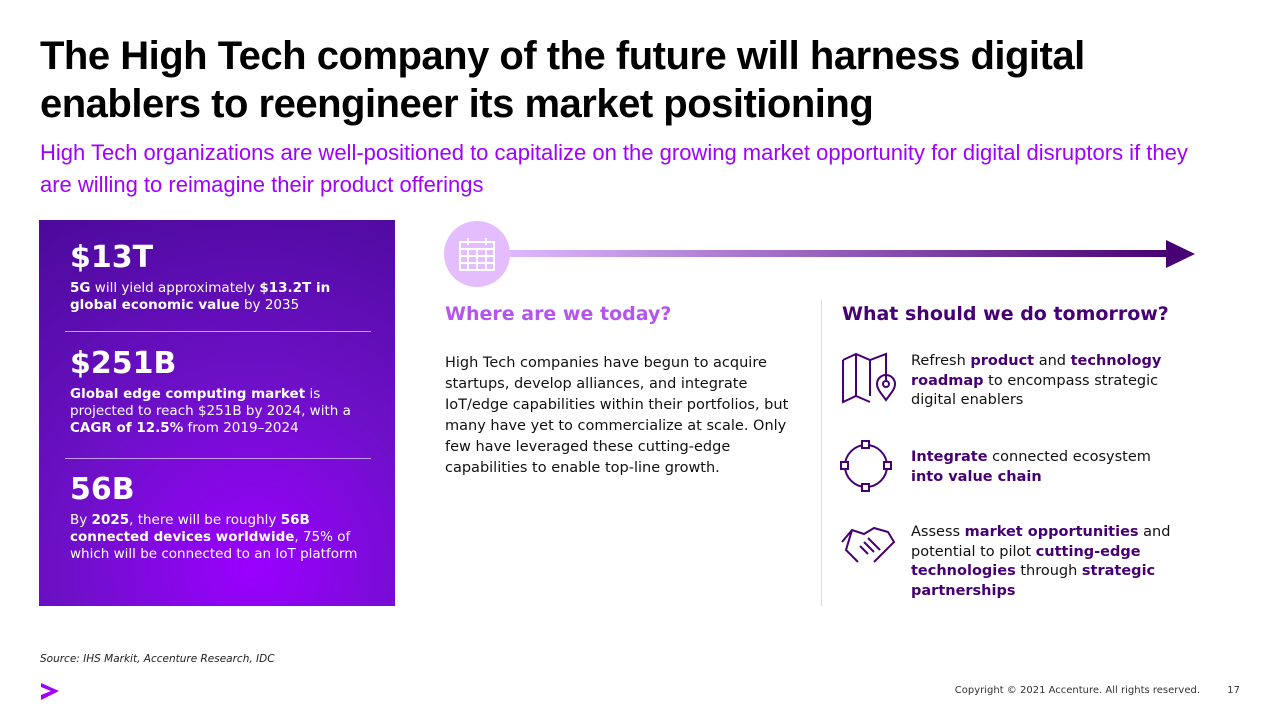  I want to click on icons, so click(868, 457).